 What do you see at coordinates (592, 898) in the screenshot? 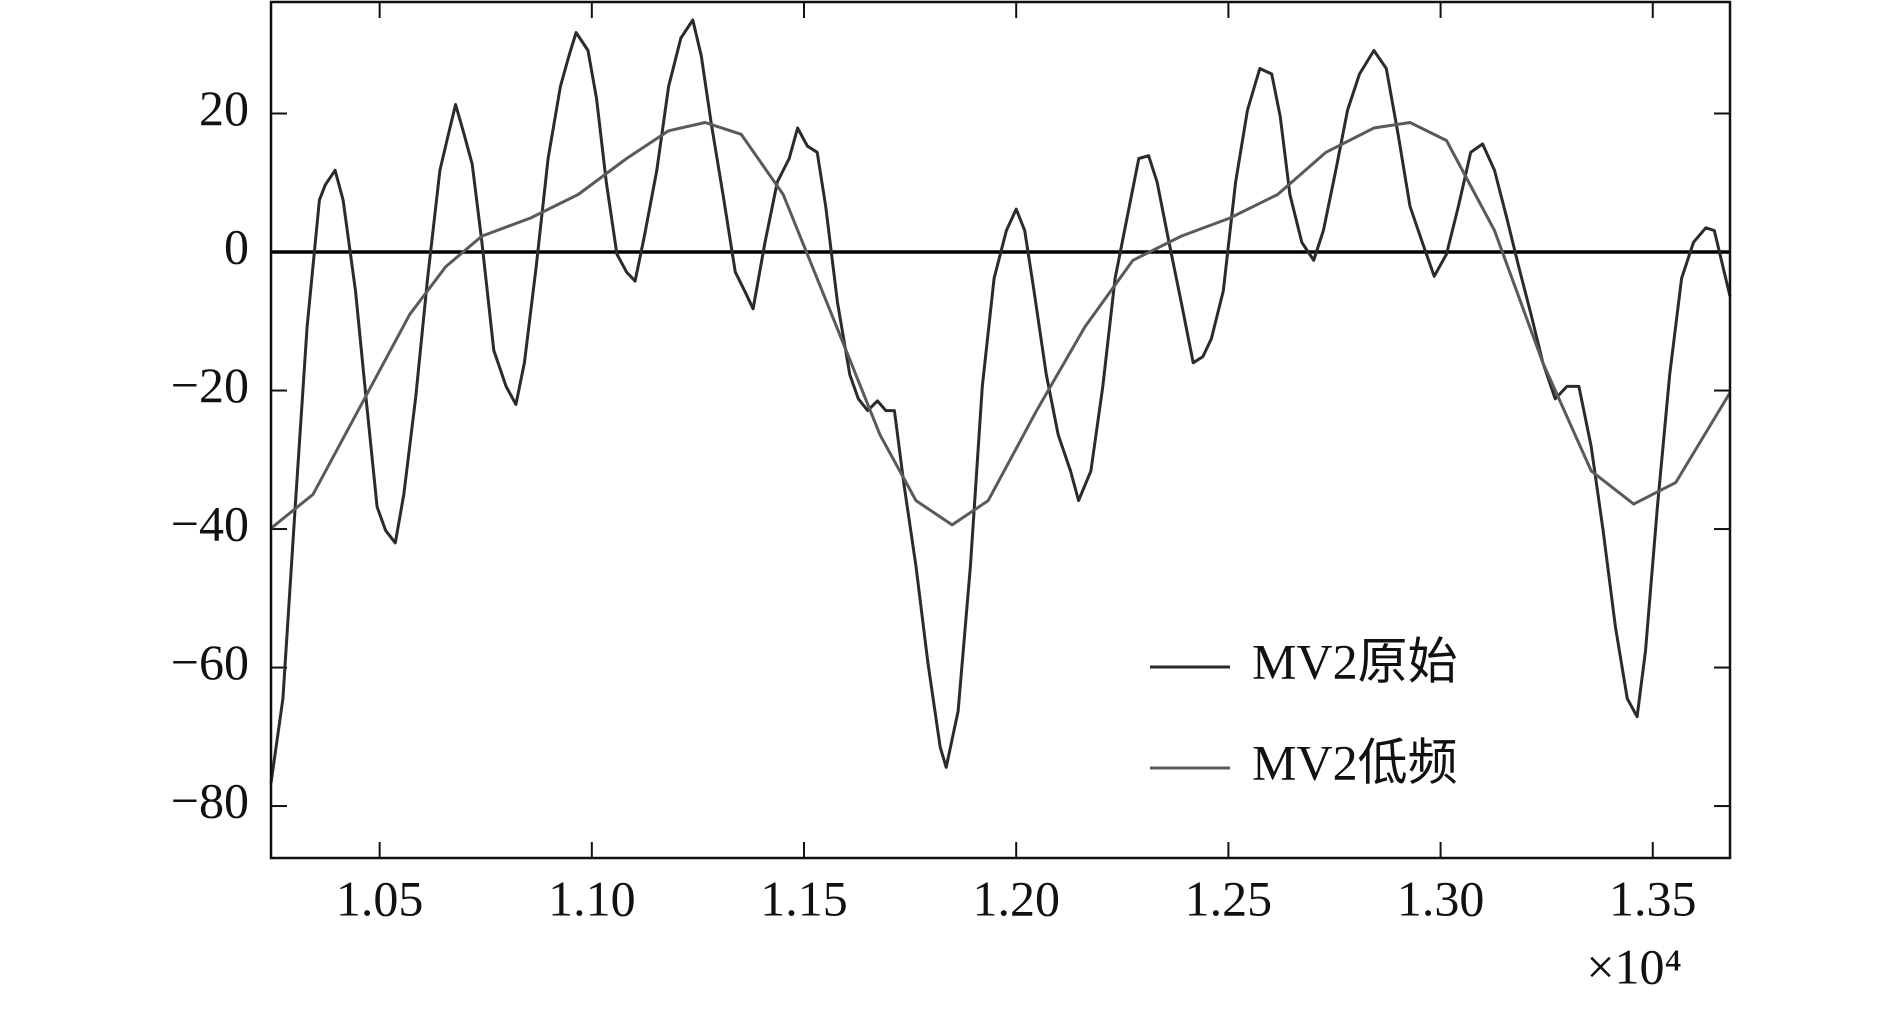
I see `x-tick-label: 1.10` at bounding box center [592, 898].